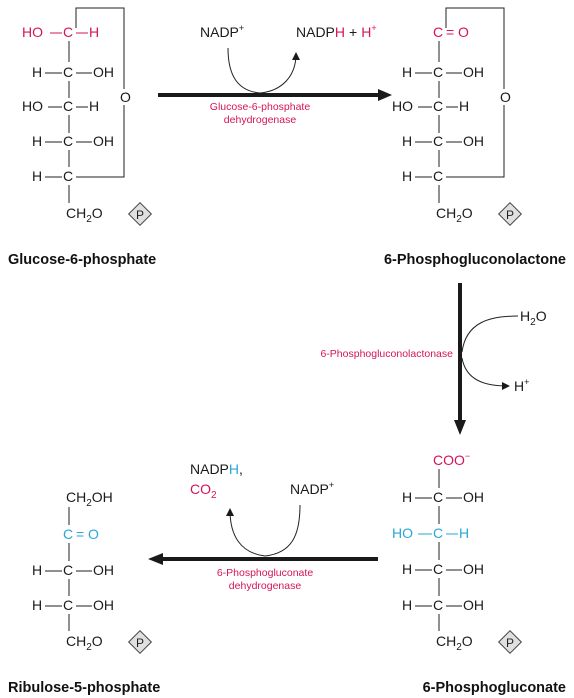 The width and height of the screenshot is (574, 698). I want to click on ru5p-ch2oh: CH2OH, so click(89, 499).